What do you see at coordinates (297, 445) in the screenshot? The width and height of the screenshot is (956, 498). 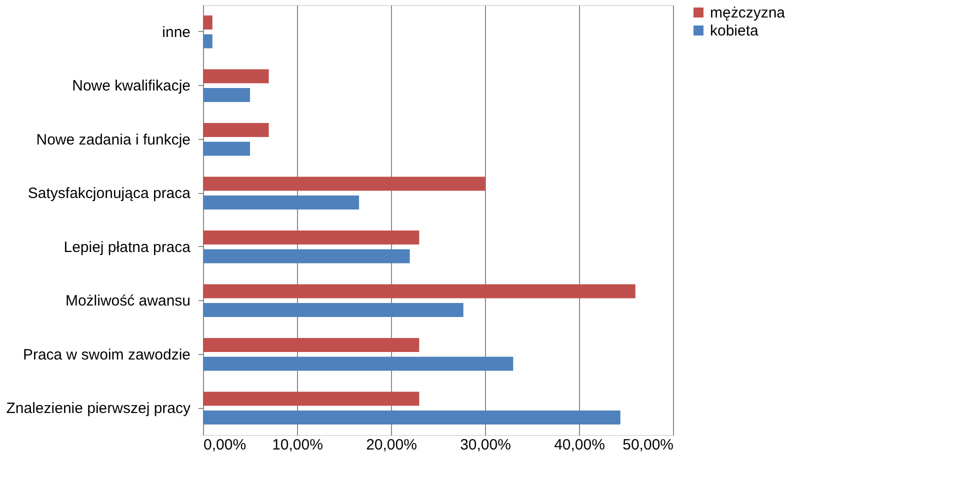 I see `x-tick-label: 10,00%` at bounding box center [297, 445].